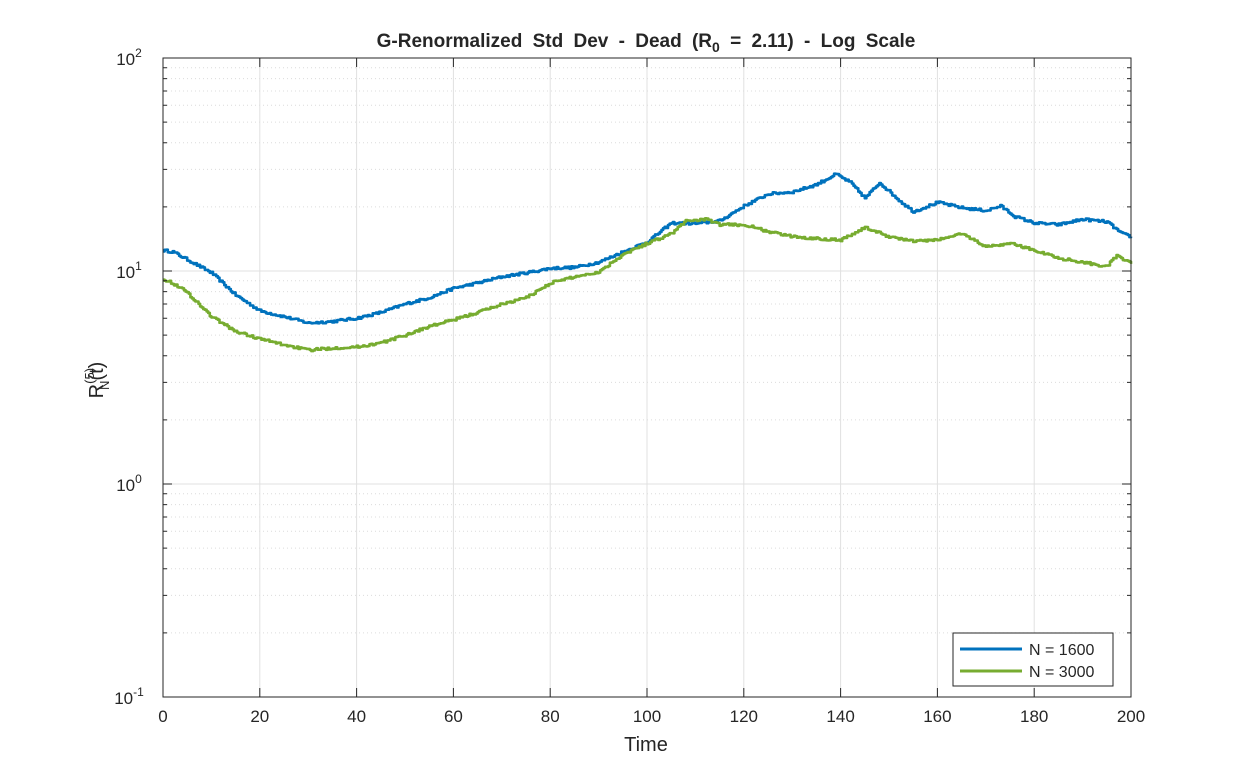  Describe the element at coordinates (1061, 672) in the screenshot. I see `legend-label-n3000: N = 3000` at that location.